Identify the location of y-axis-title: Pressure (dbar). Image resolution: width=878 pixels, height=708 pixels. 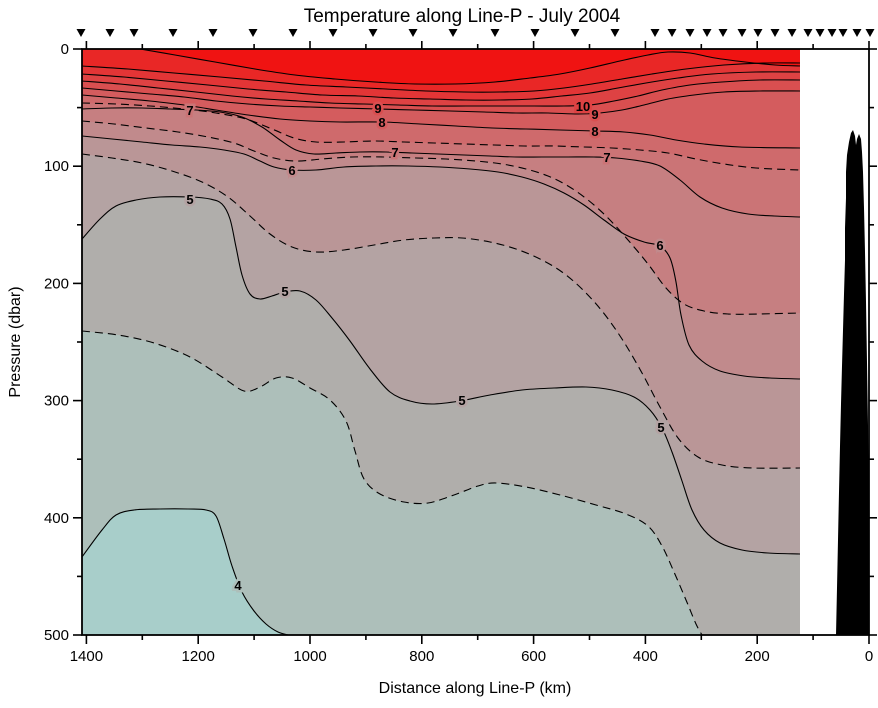
(15, 341).